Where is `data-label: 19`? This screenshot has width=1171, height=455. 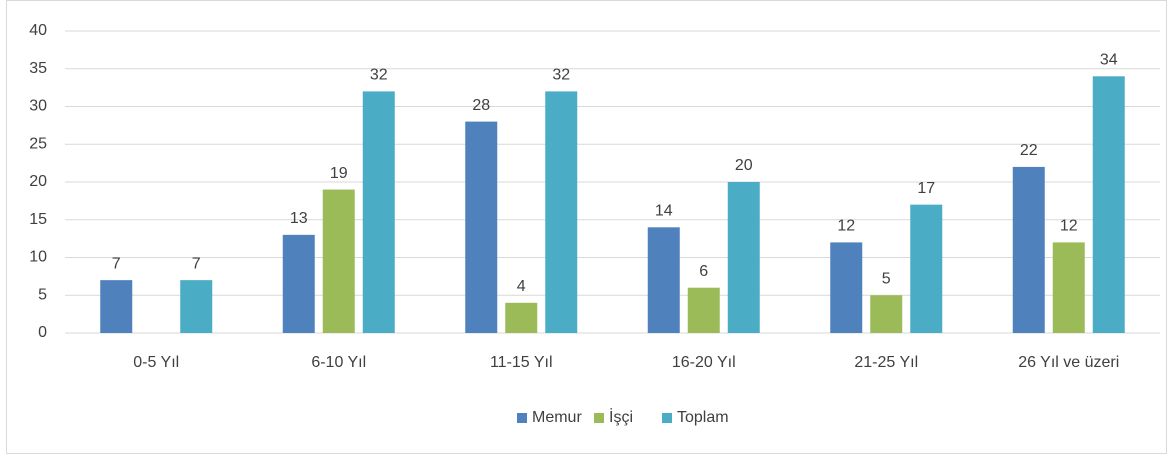
data-label: 19 is located at coordinates (339, 173).